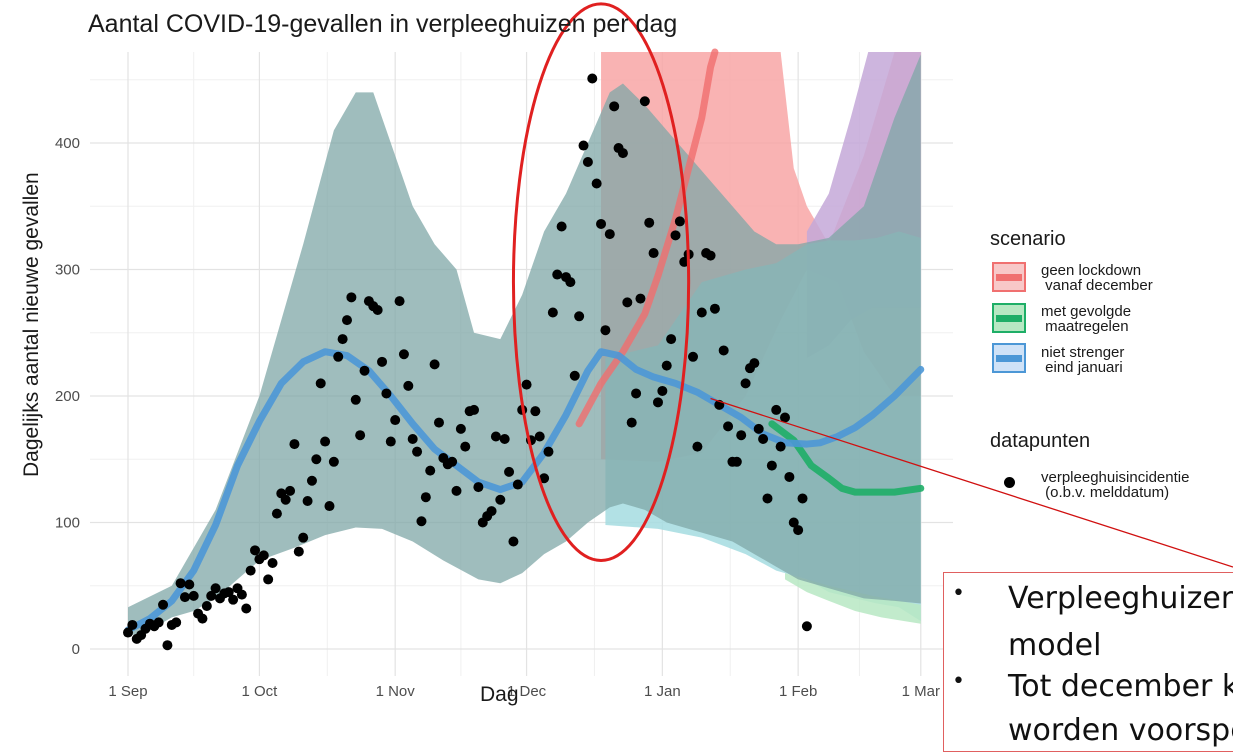 The width and height of the screenshot is (1233, 752). I want to click on slide-bullet-text: Tot december k, so click(1120, 686).